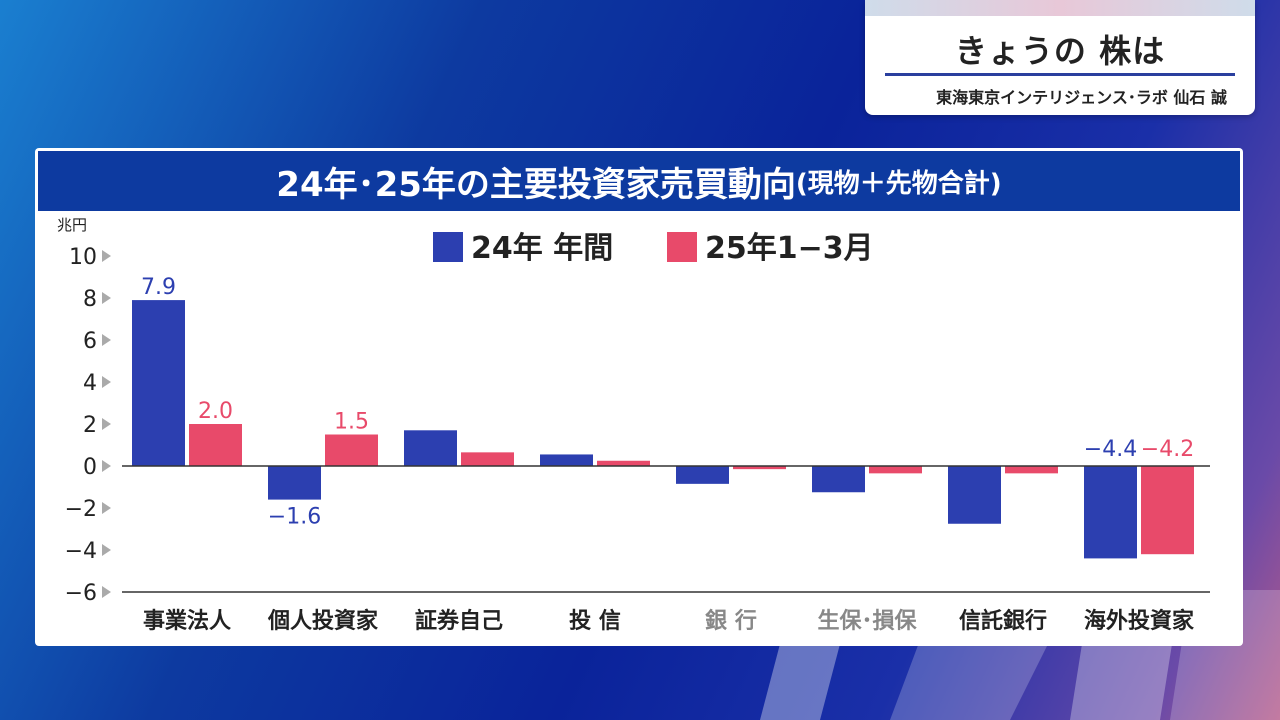 The image size is (1280, 720). Describe the element at coordinates (1060, 51) in the screenshot. I see `segment-title: きょうの 株は` at that location.